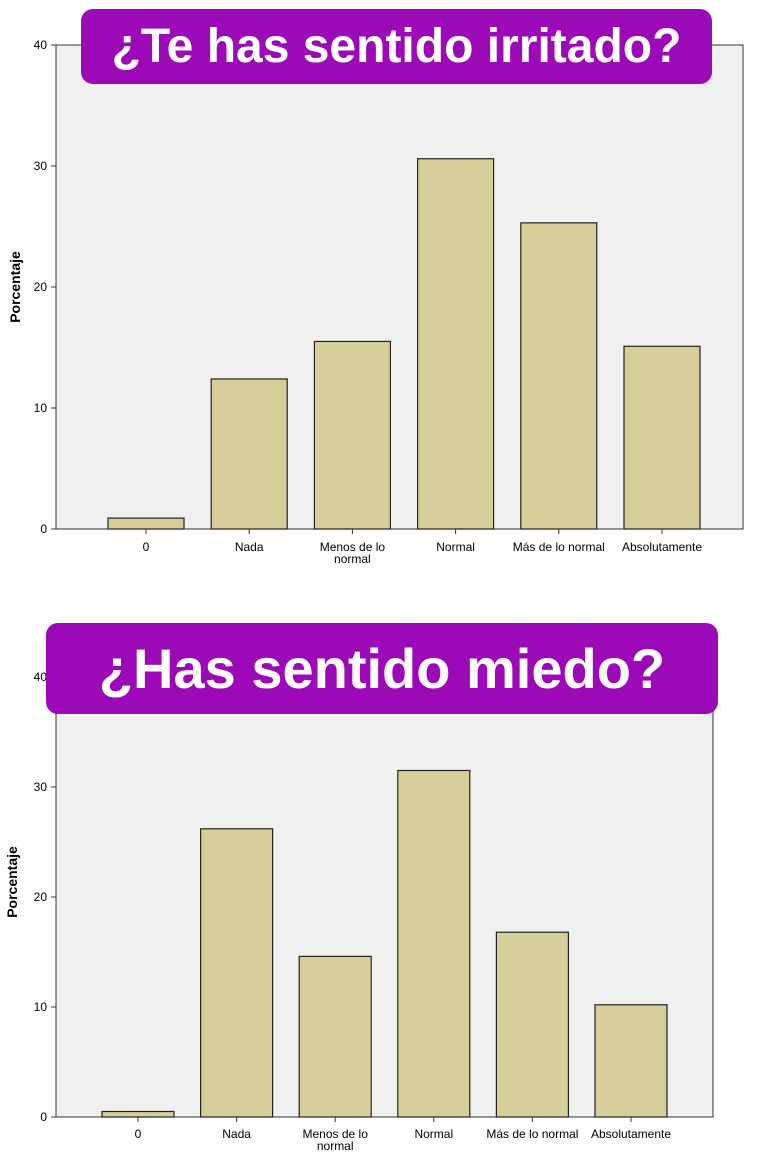 Image resolution: width=764 pixels, height=1152 pixels. What do you see at coordinates (382, 668) in the screenshot?
I see `title-banner-miedo: ¿Has sentido miedo?` at bounding box center [382, 668].